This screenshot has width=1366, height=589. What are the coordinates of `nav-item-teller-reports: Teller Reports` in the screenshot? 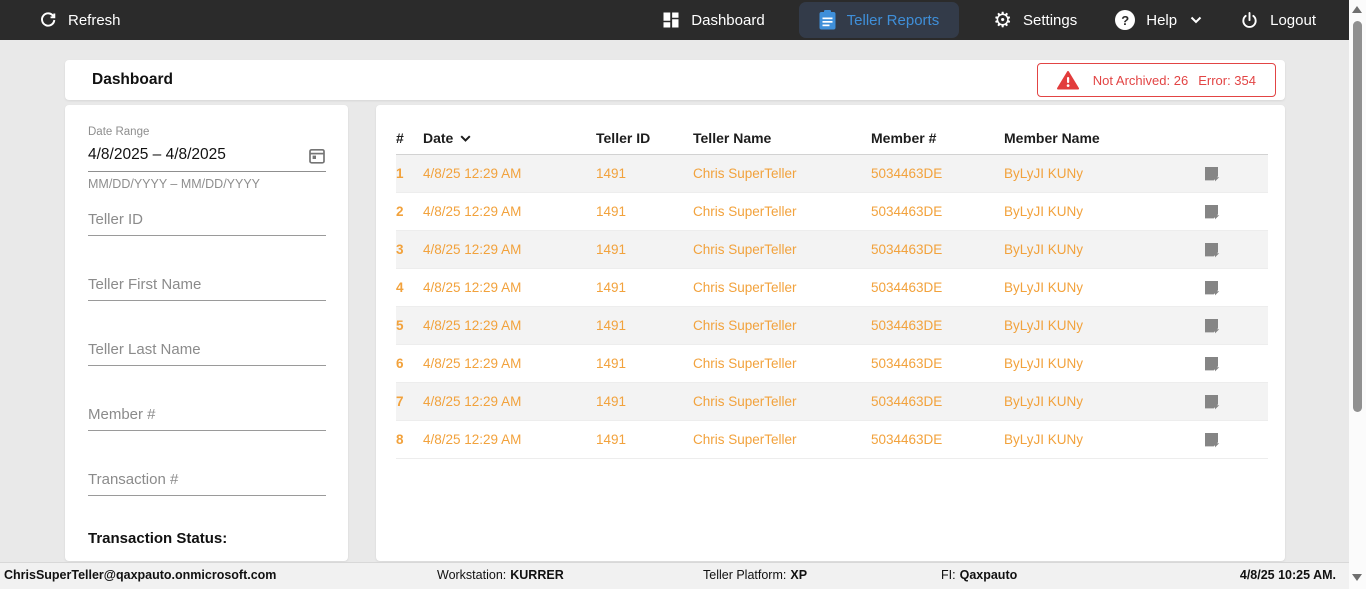 It's located at (879, 20).